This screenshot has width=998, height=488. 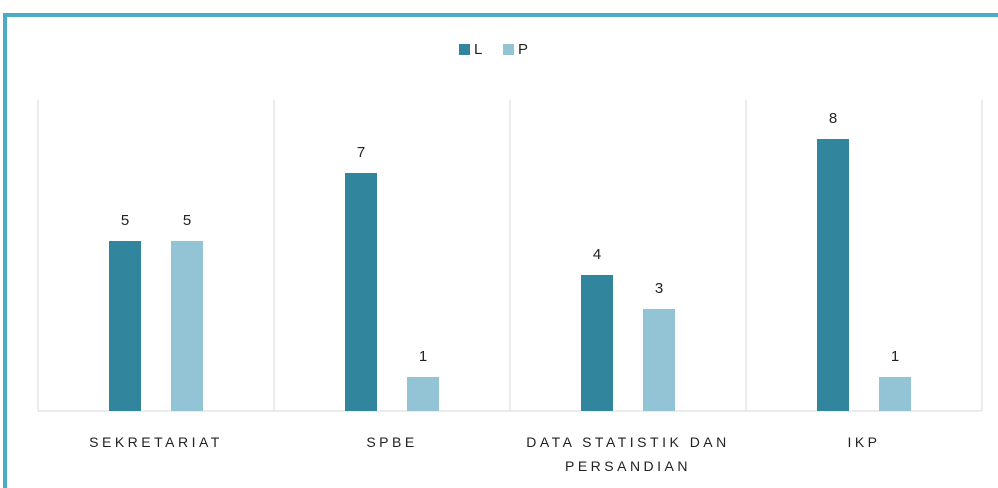 I want to click on data-label: 8, so click(x=833, y=118).